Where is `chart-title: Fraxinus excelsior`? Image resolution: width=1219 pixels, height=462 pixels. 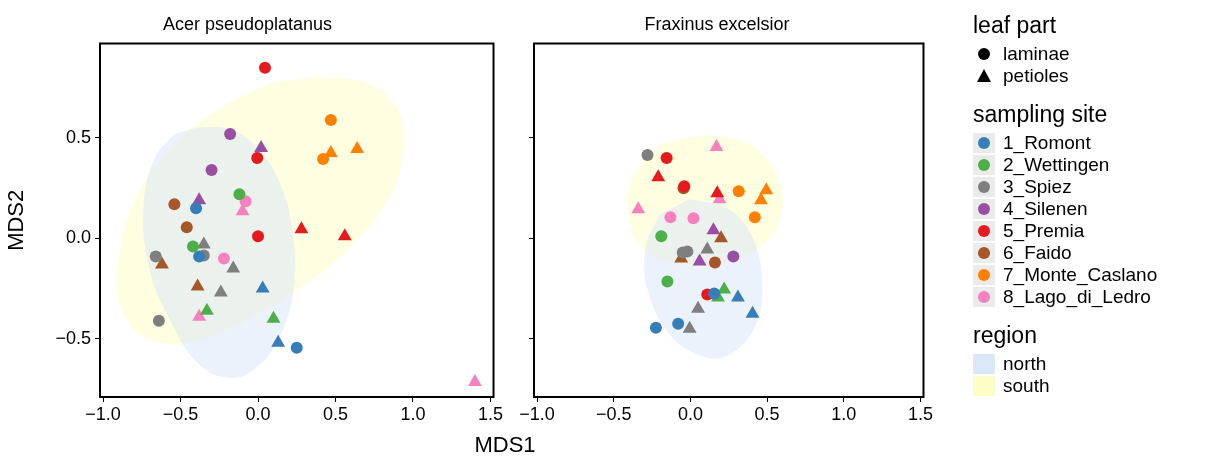 chart-title: Fraxinus excelsior is located at coordinates (717, 23).